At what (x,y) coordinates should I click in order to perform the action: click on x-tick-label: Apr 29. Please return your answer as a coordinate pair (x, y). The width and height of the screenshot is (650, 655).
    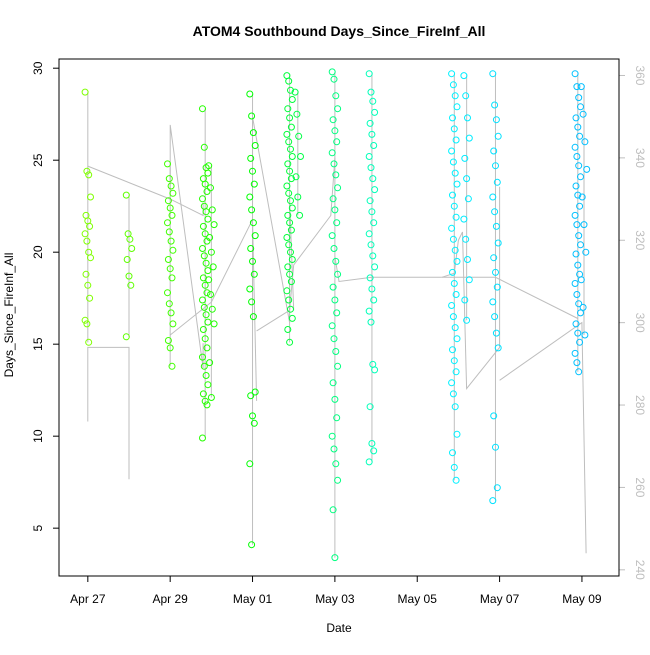
    Looking at the image, I should click on (170, 599).